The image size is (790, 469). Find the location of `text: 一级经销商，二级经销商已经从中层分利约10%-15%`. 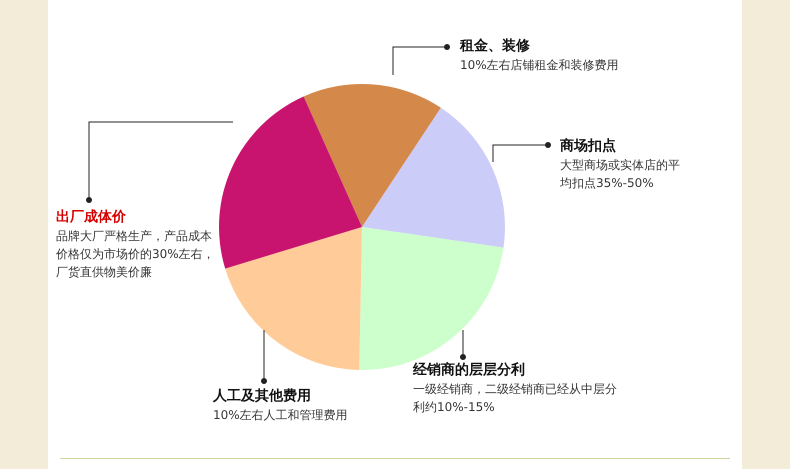

text: 一级经销商，二级经销商已经从中层分利约10%-15% is located at coordinates (515, 398).